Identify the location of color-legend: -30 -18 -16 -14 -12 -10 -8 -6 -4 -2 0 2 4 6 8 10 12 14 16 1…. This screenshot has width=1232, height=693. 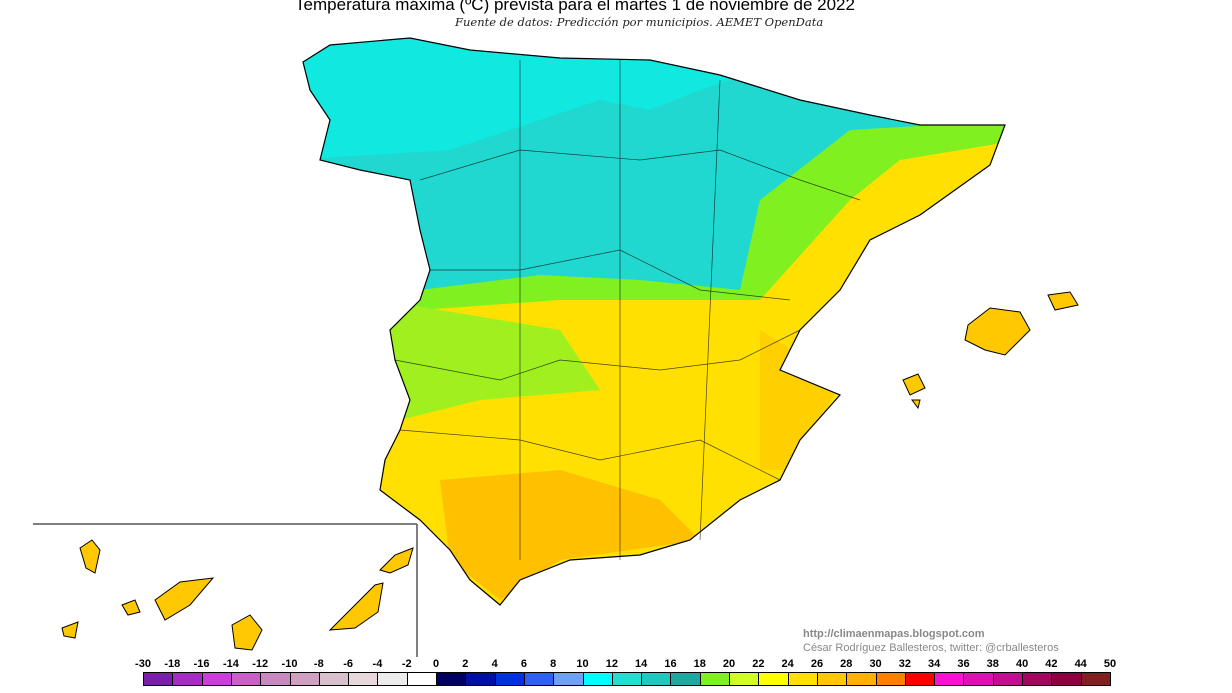
(616, 674).